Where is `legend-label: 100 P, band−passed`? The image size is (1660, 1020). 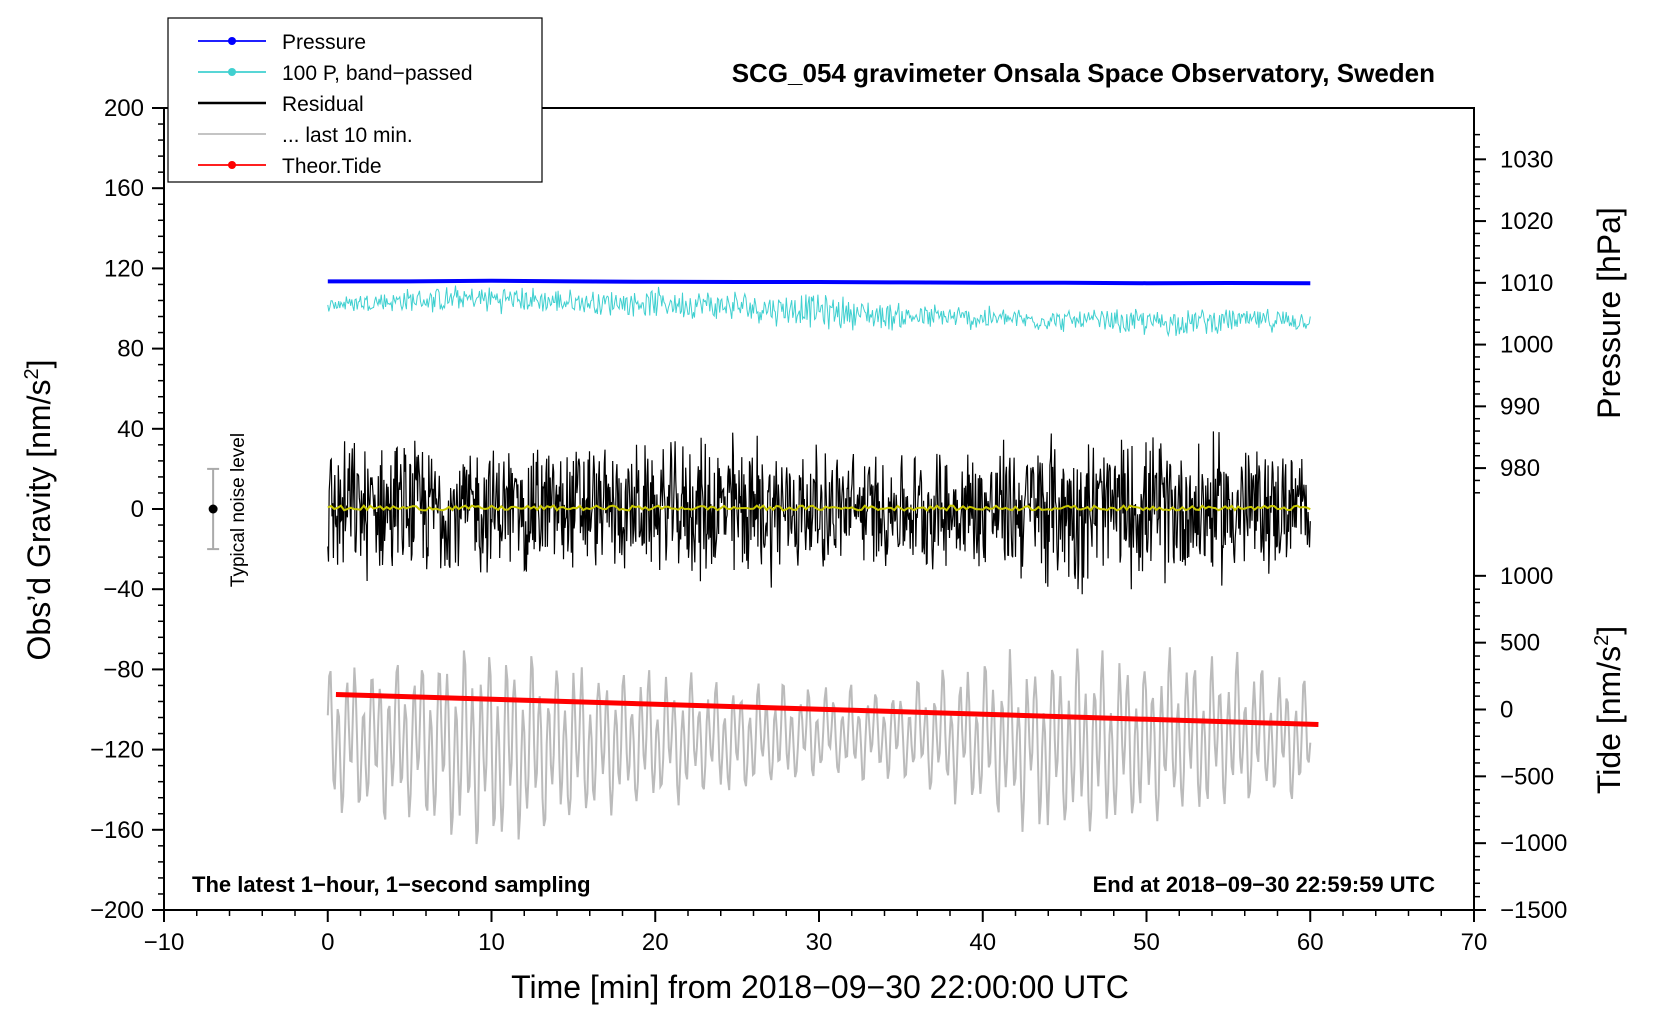 legend-label: 100 P, band−passed is located at coordinates (377, 73).